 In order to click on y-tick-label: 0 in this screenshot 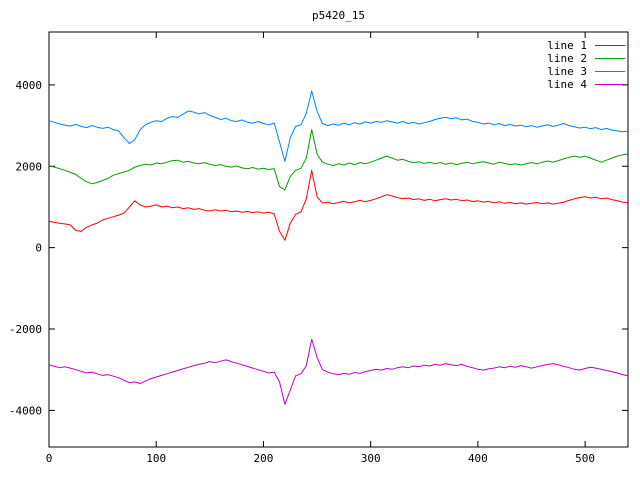, I will do `click(38, 248)`.